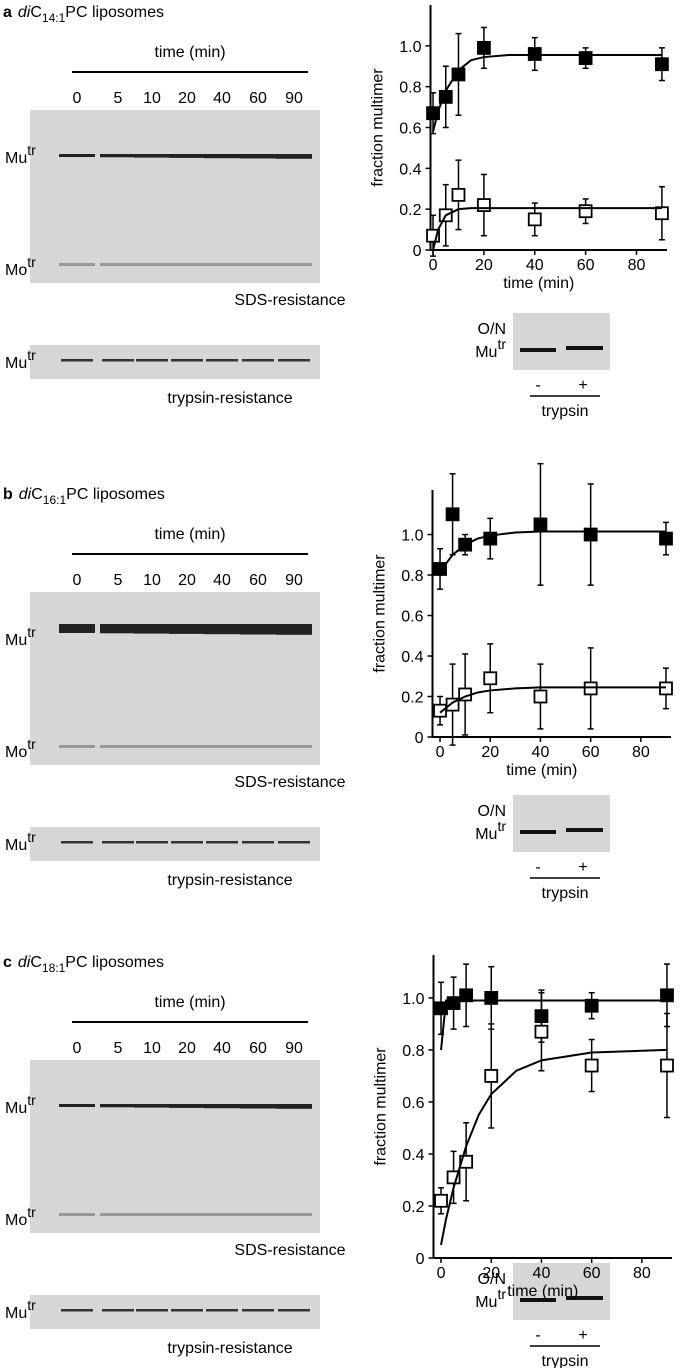 Image resolution: width=685 pixels, height=1368 pixels. Describe the element at coordinates (591, 752) in the screenshot. I see `x-tick-label: 60` at that location.